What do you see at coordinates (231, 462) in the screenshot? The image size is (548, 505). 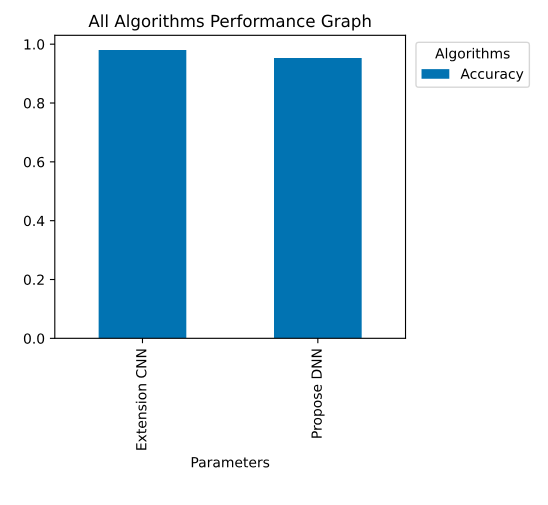 I see `x-axis-title: Parameters` at bounding box center [231, 462].